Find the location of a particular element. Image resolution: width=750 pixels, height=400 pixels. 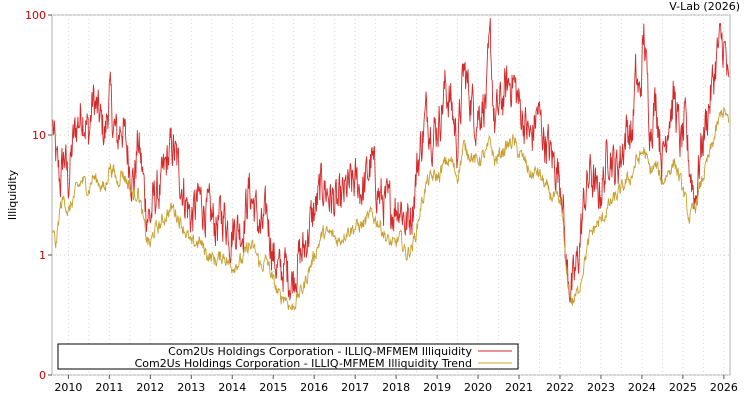

x-tick-label: 2015 is located at coordinates (273, 387).